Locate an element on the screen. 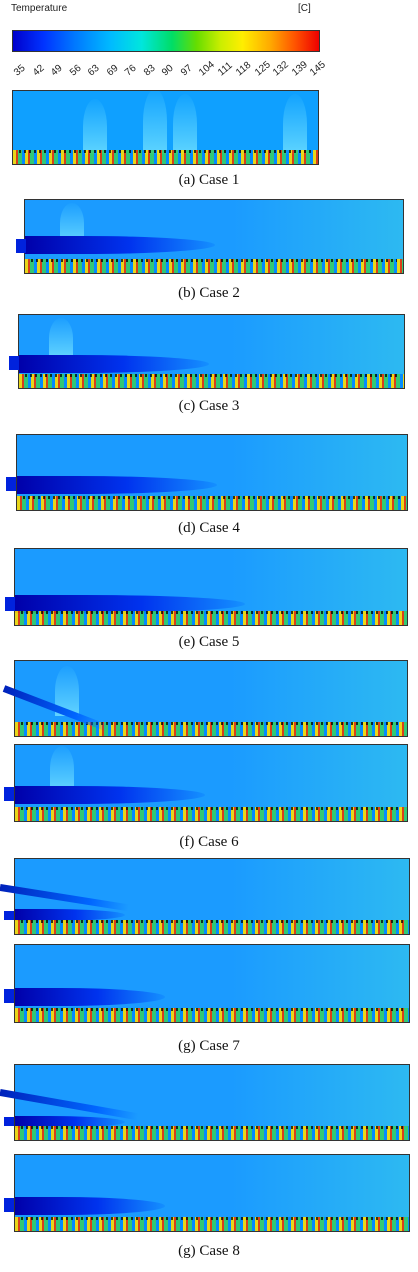 This screenshot has height=1272, width=418. case3-caption: (c) Case 3 is located at coordinates (209, 406).